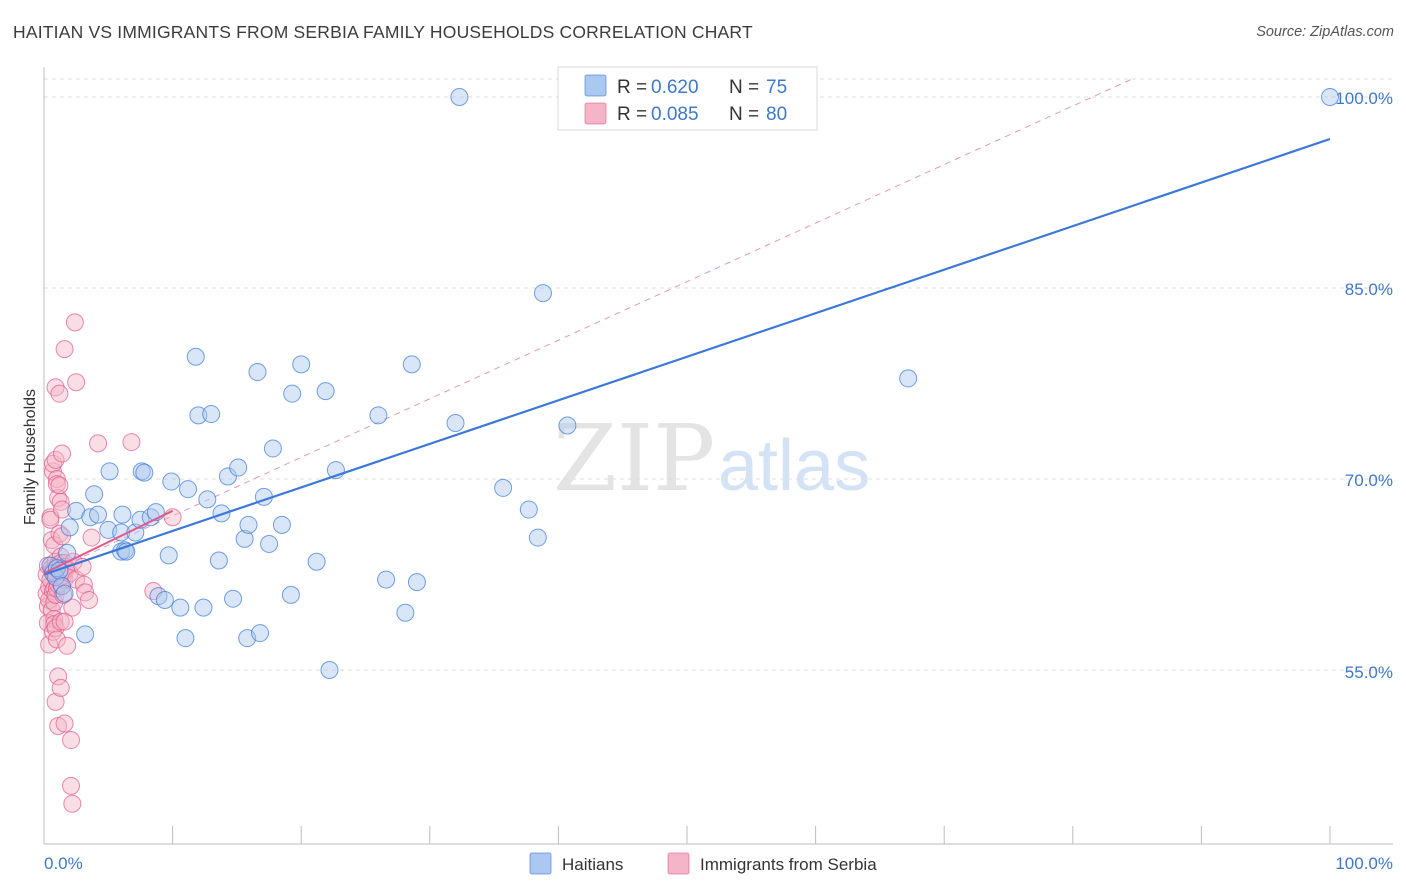 This screenshot has height=892, width=1406. What do you see at coordinates (540, 863) in the screenshot?
I see `bottom-legend-swatch-haitians` at bounding box center [540, 863].